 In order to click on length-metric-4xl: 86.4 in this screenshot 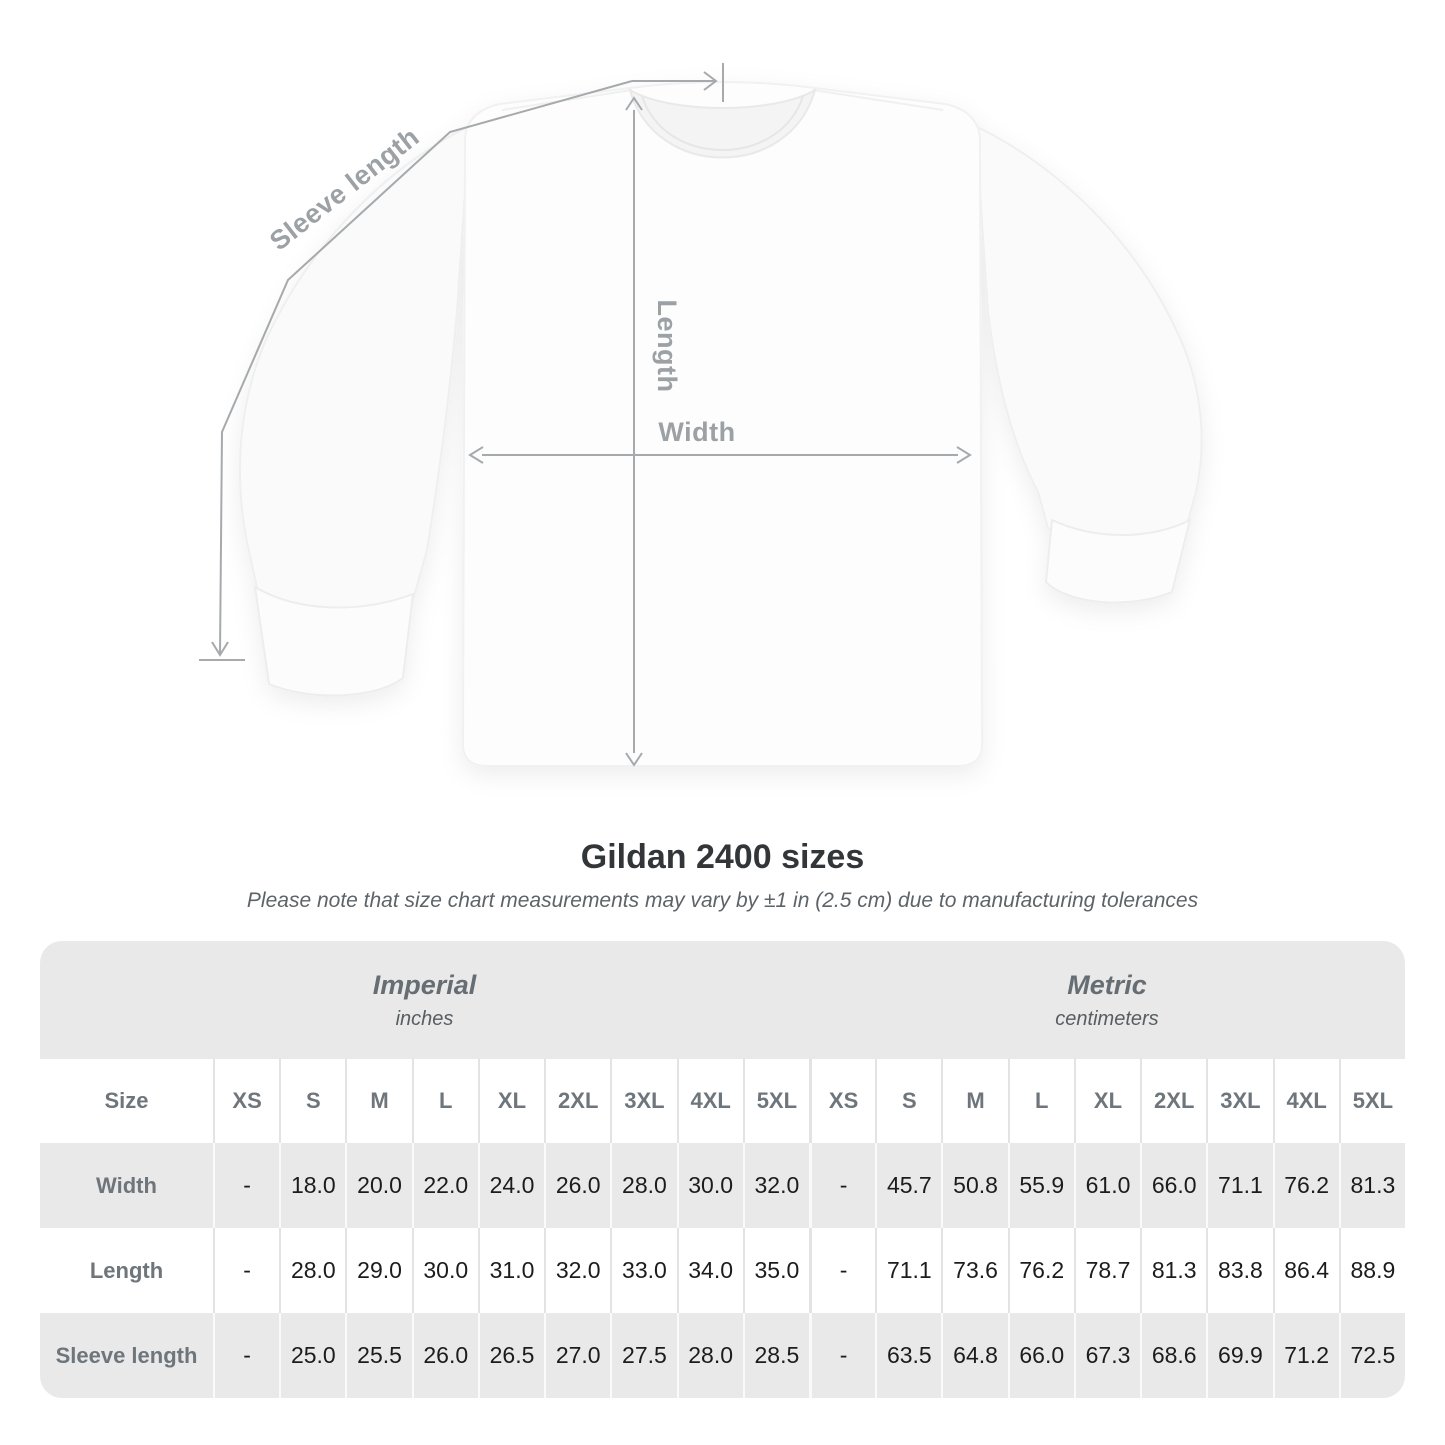, I will do `click(1305, 1270)`.